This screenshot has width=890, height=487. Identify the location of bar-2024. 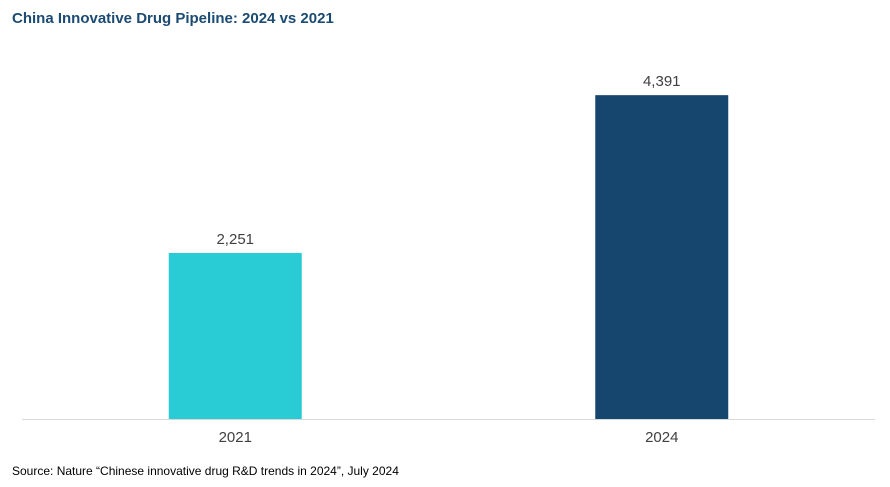
(662, 257).